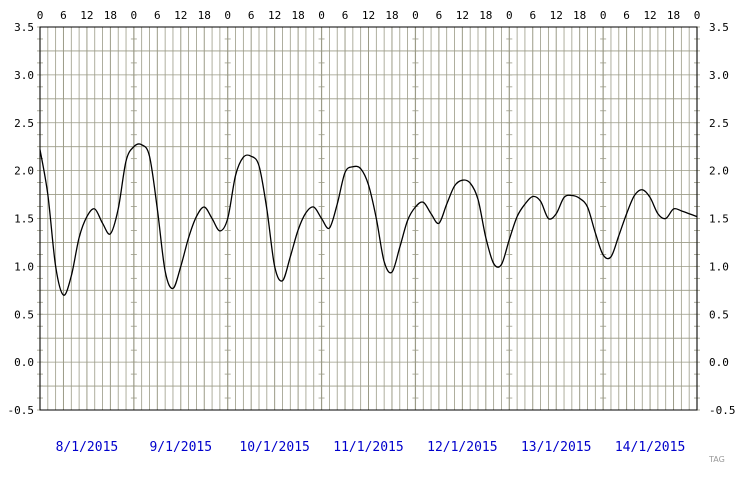 This screenshot has height=480, width=740. I want to click on date-label: 9/1/2015, so click(180, 447).